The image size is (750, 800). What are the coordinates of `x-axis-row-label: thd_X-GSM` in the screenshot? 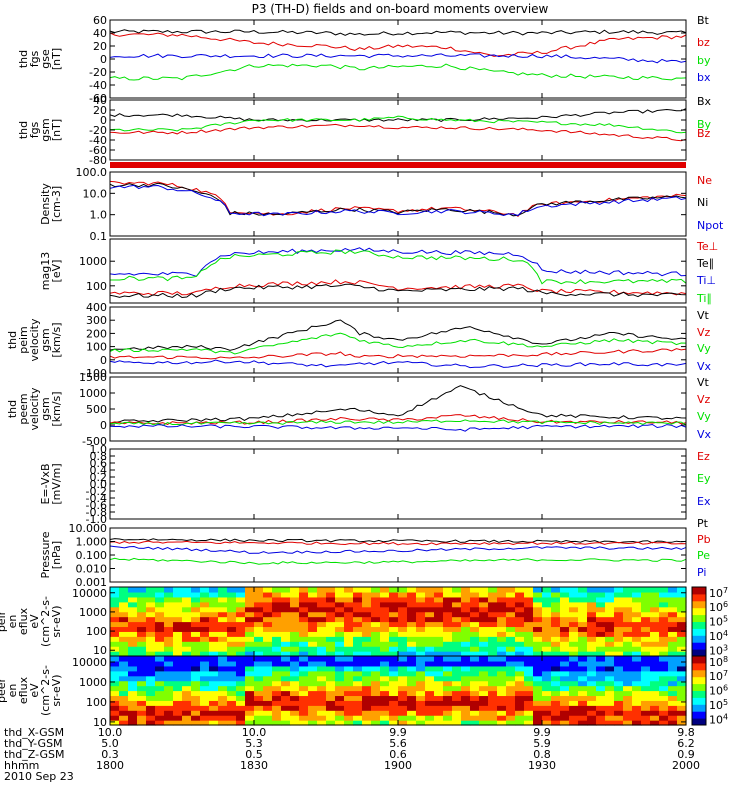 It's located at (34, 732).